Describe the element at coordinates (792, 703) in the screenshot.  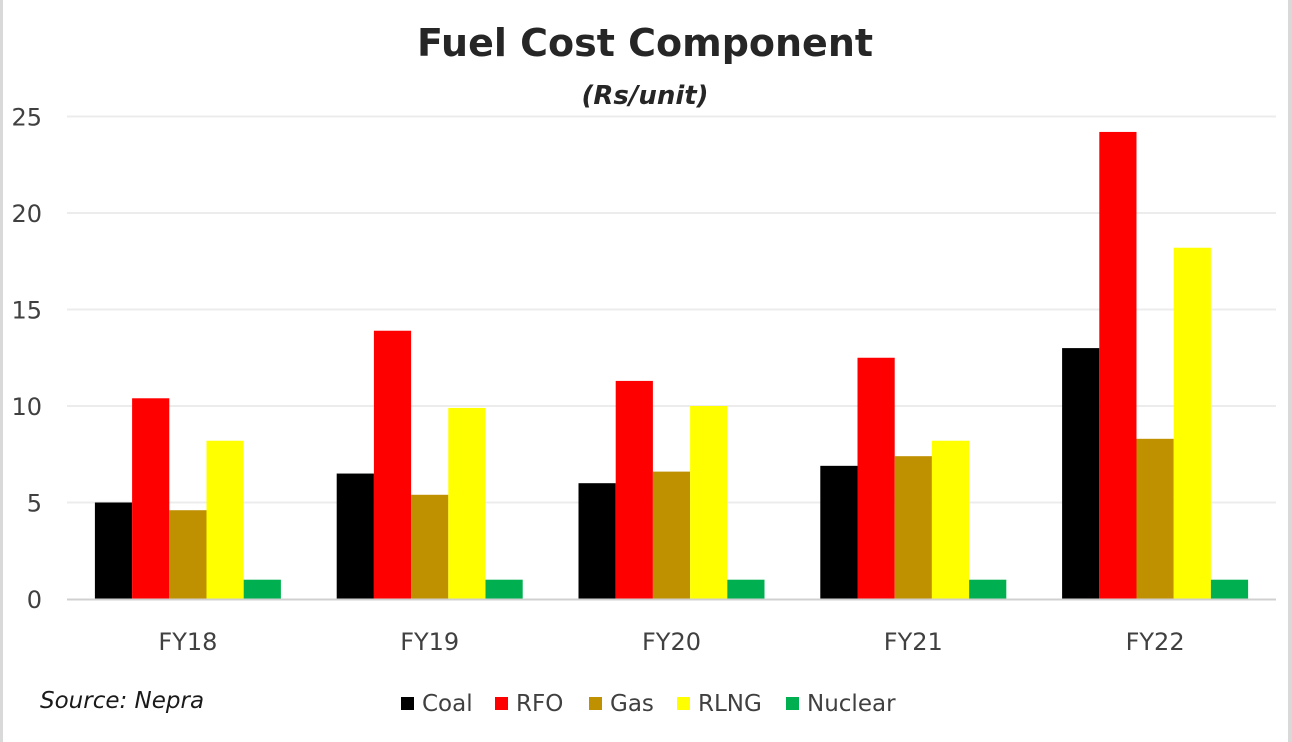
I see `legend-swatch-nuclear` at that location.